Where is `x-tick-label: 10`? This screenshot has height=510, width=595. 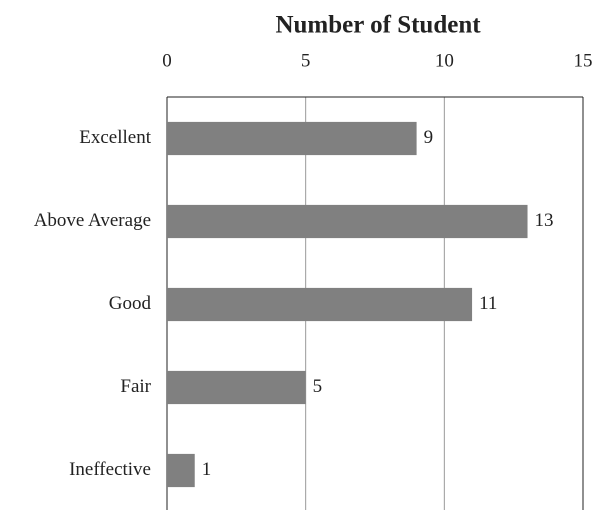 x-tick-label: 10 is located at coordinates (444, 60).